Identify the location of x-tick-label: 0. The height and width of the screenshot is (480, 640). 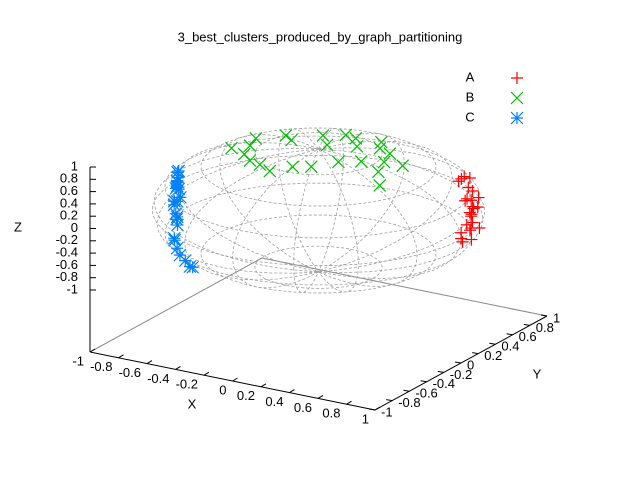
(222, 389).